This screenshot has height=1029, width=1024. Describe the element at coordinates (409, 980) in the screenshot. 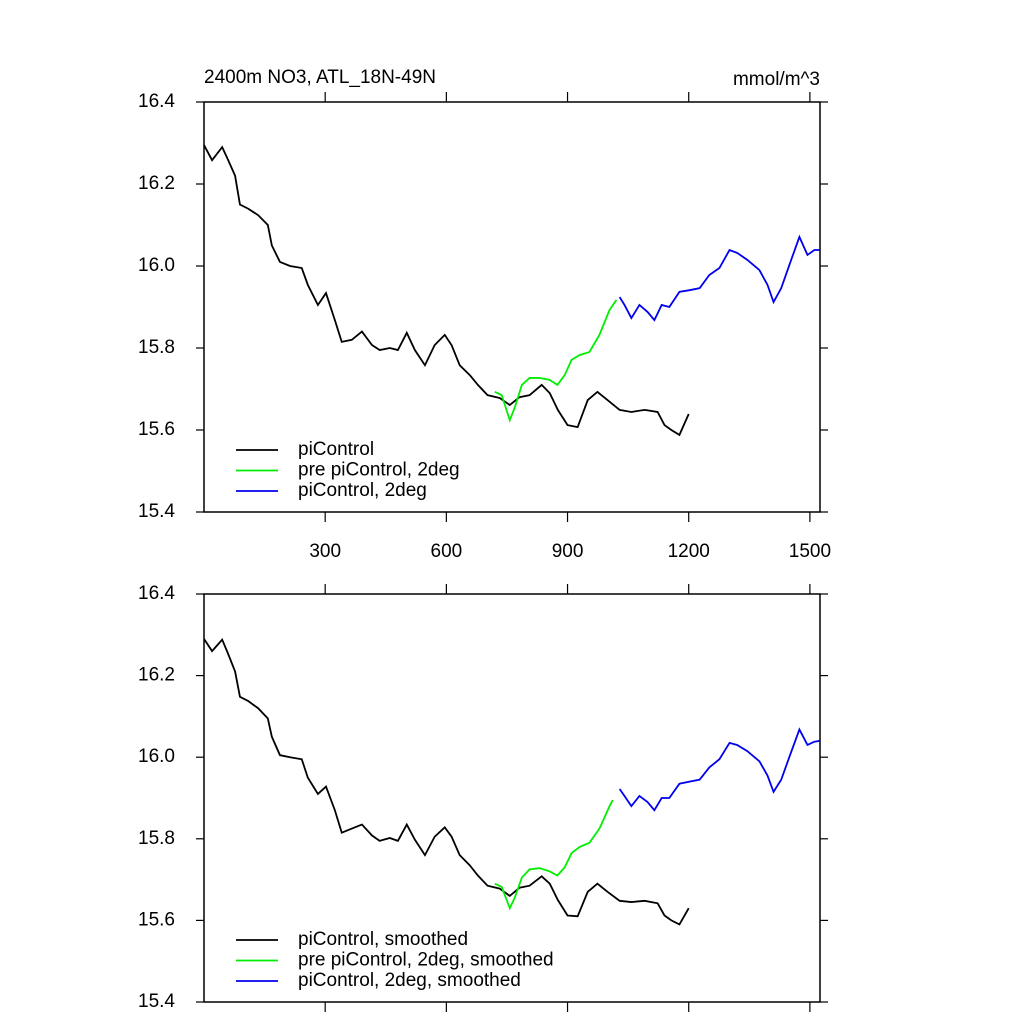

I see `legend-label: piControl, 2deg, smoothed` at that location.